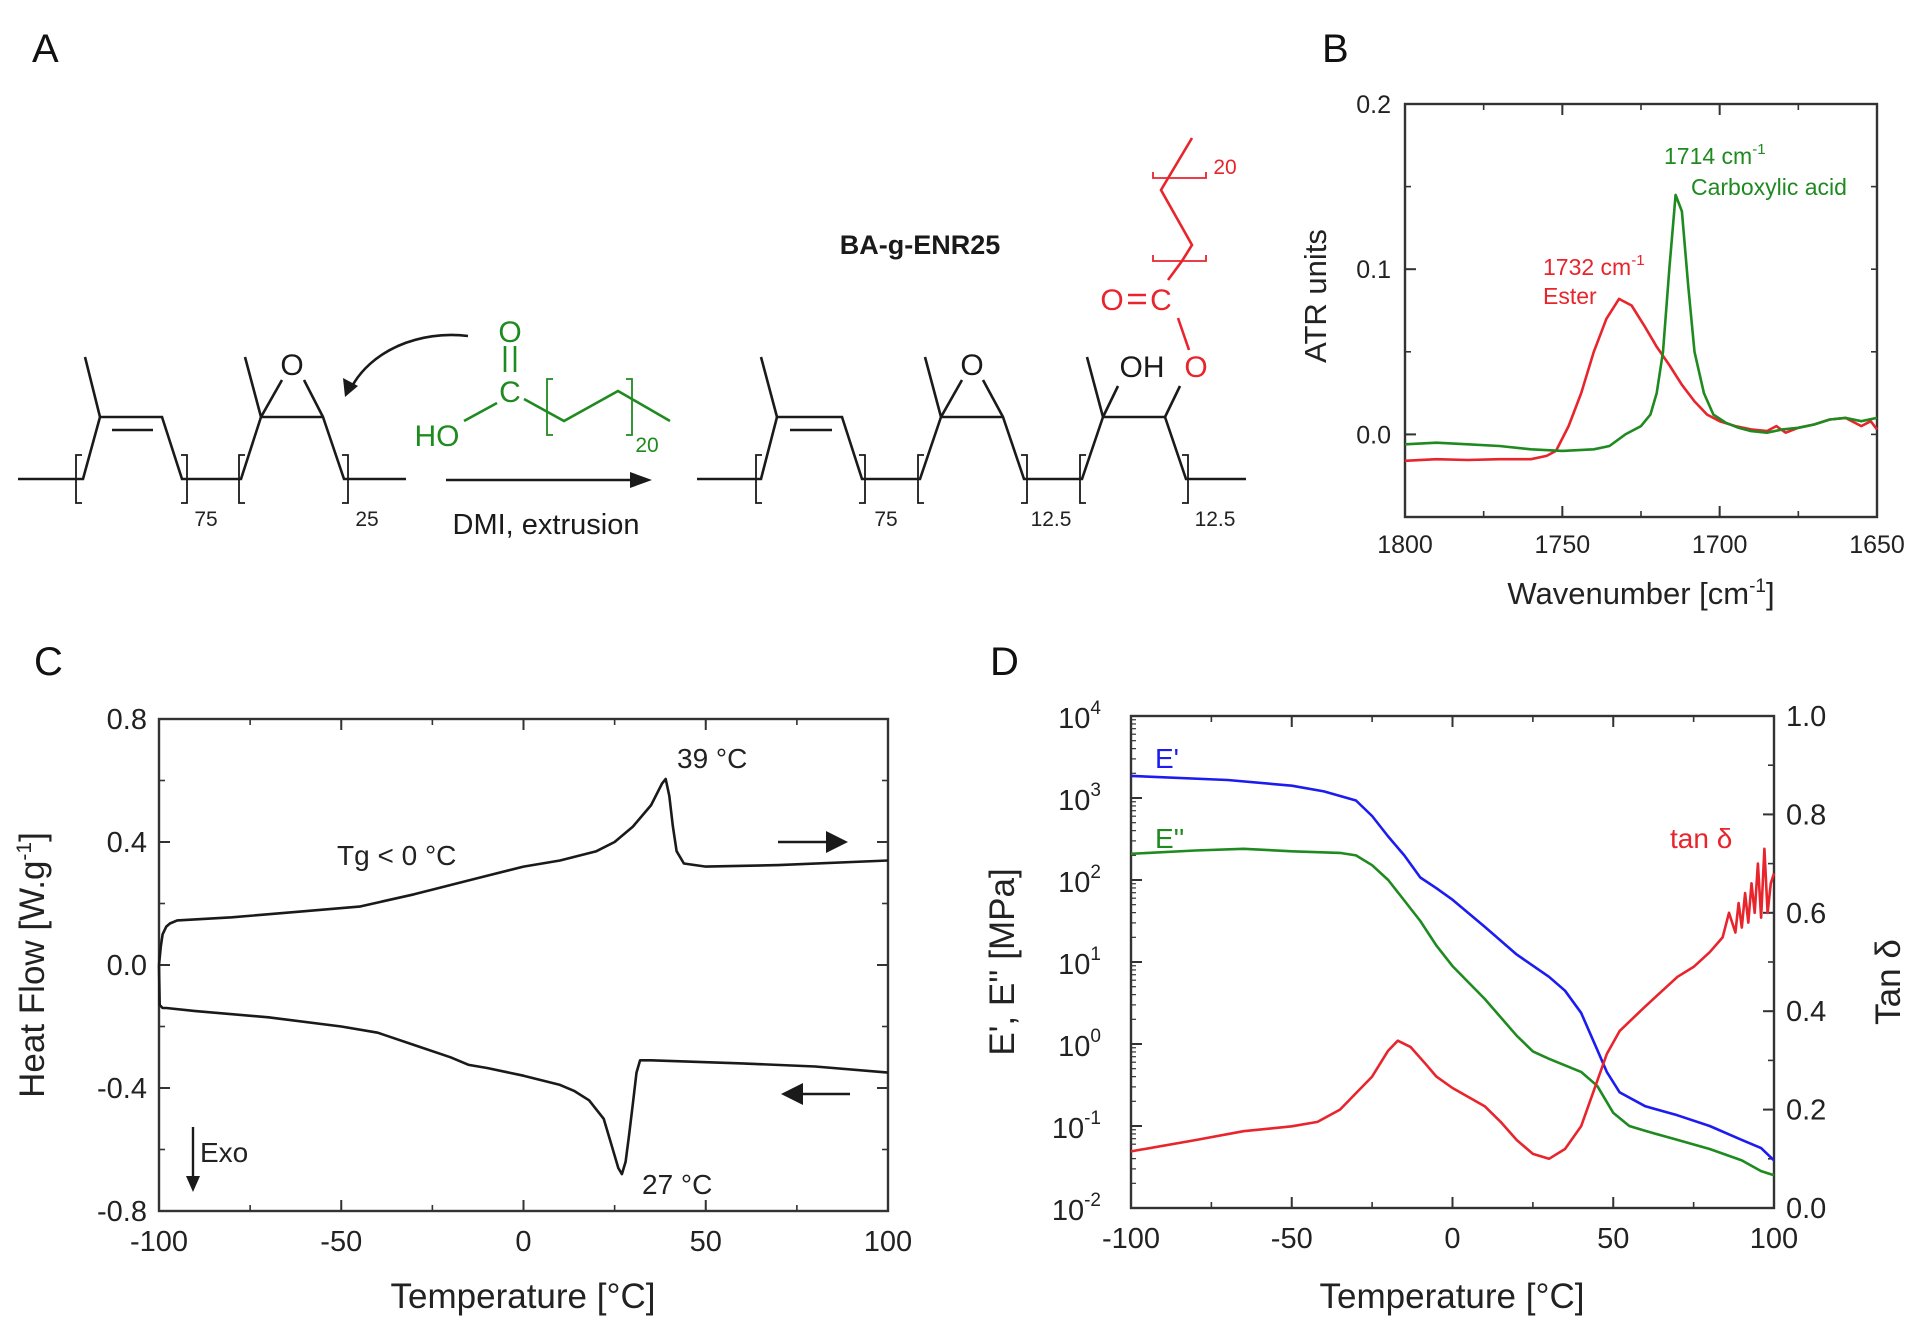 This screenshot has width=1920, height=1329. What do you see at coordinates (1079, 1044) in the screenshot?
I see `y-tick-label: 10⁰` at bounding box center [1079, 1044].